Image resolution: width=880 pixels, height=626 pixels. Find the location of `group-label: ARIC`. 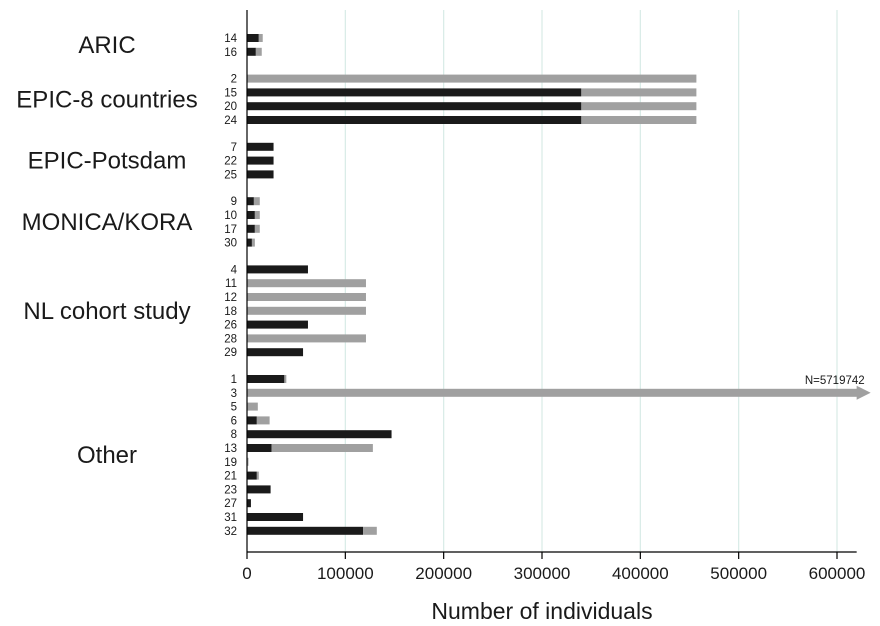

group-label: ARIC is located at coordinates (106, 45).